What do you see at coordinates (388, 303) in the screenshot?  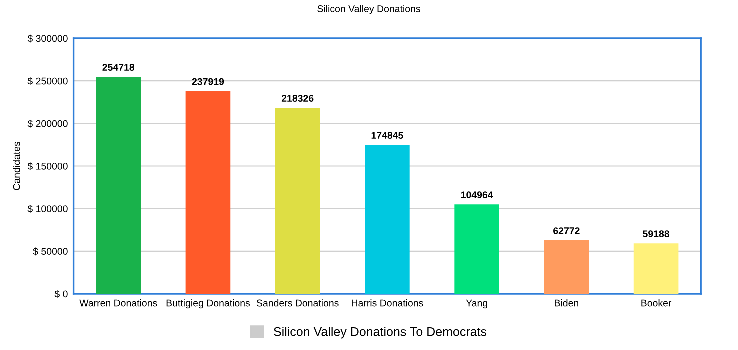 I see `x-tick-label: Harris Donations` at bounding box center [388, 303].